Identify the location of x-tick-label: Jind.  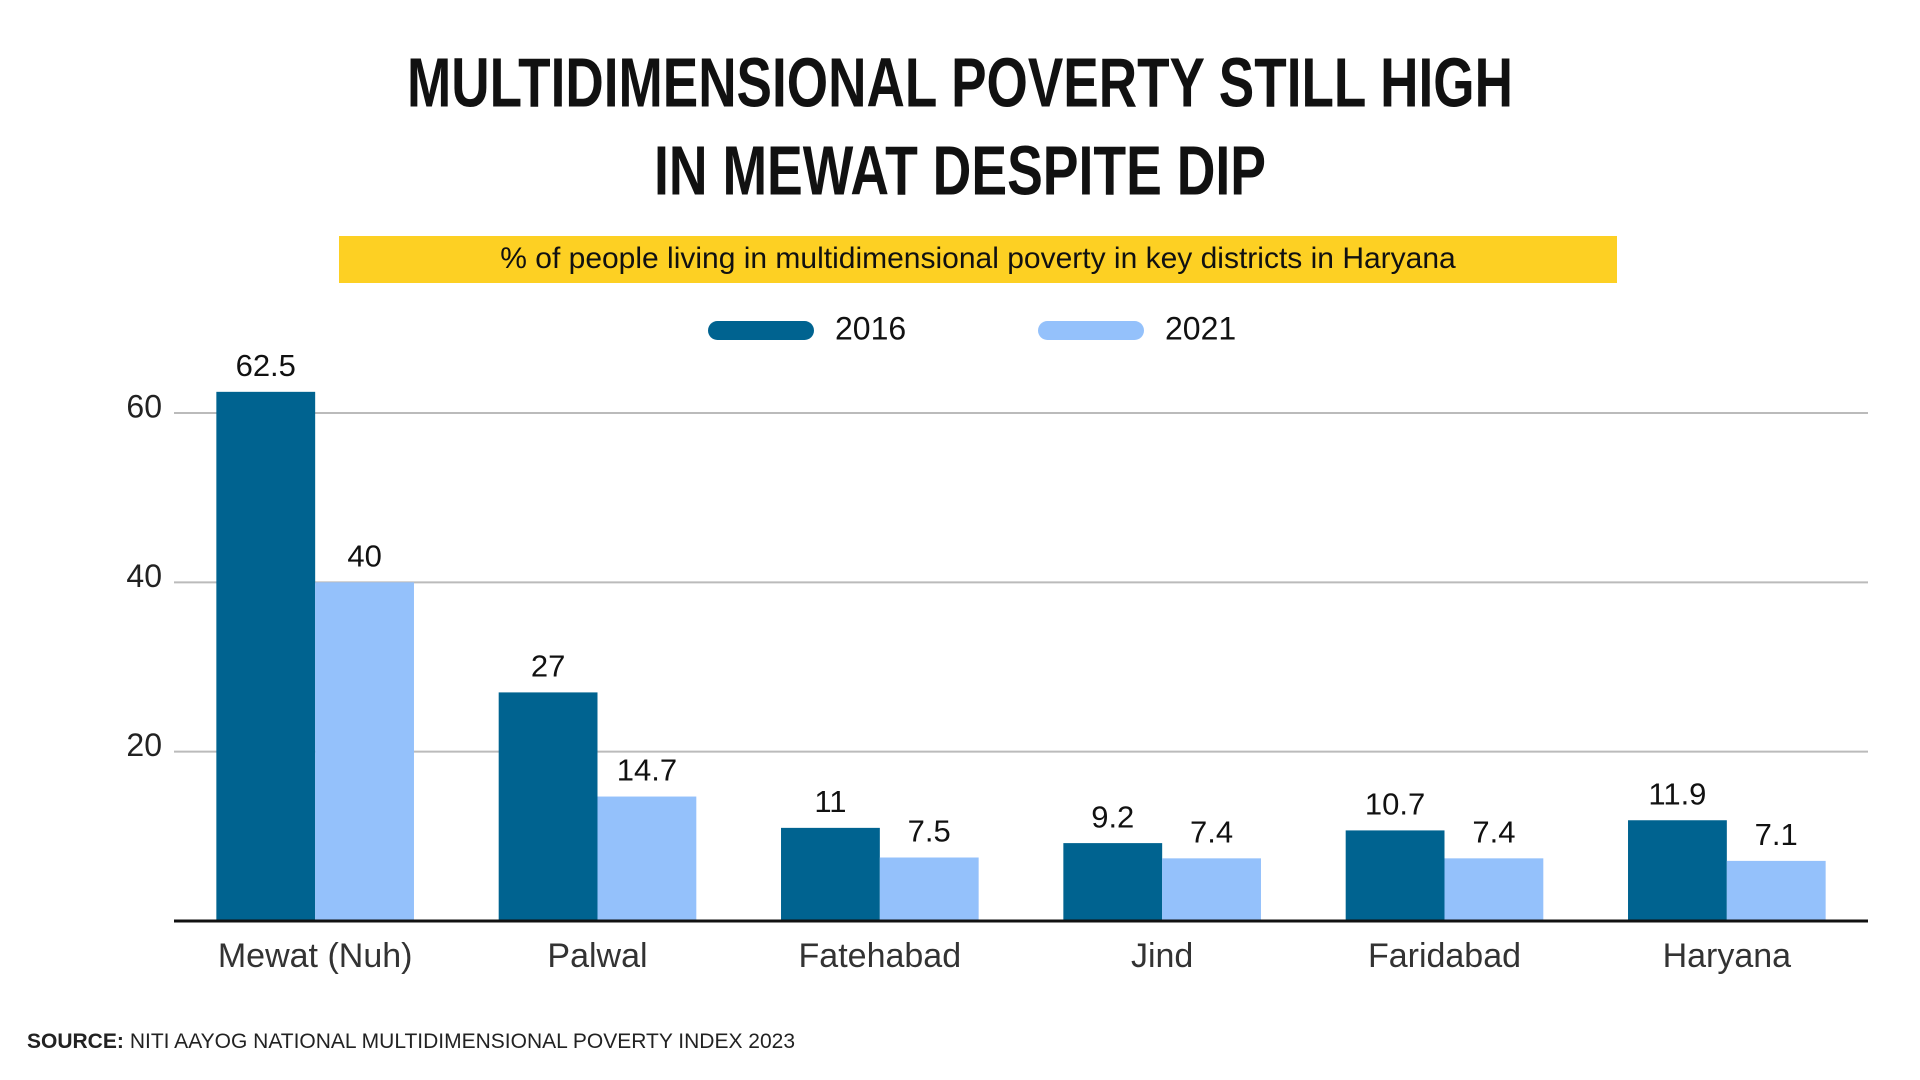
(1162, 956).